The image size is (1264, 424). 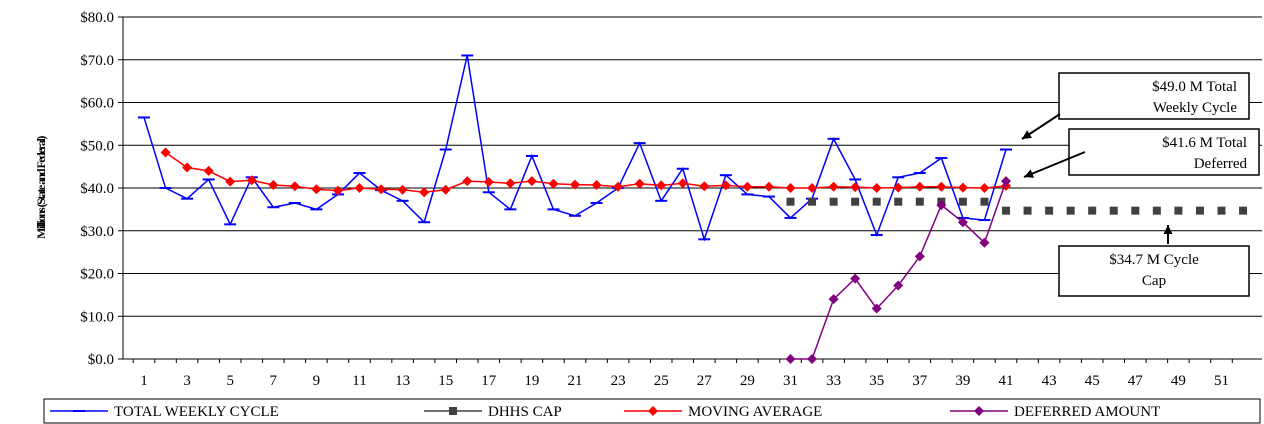 I want to click on series-dhhs-cap, so click(x=1017, y=206).